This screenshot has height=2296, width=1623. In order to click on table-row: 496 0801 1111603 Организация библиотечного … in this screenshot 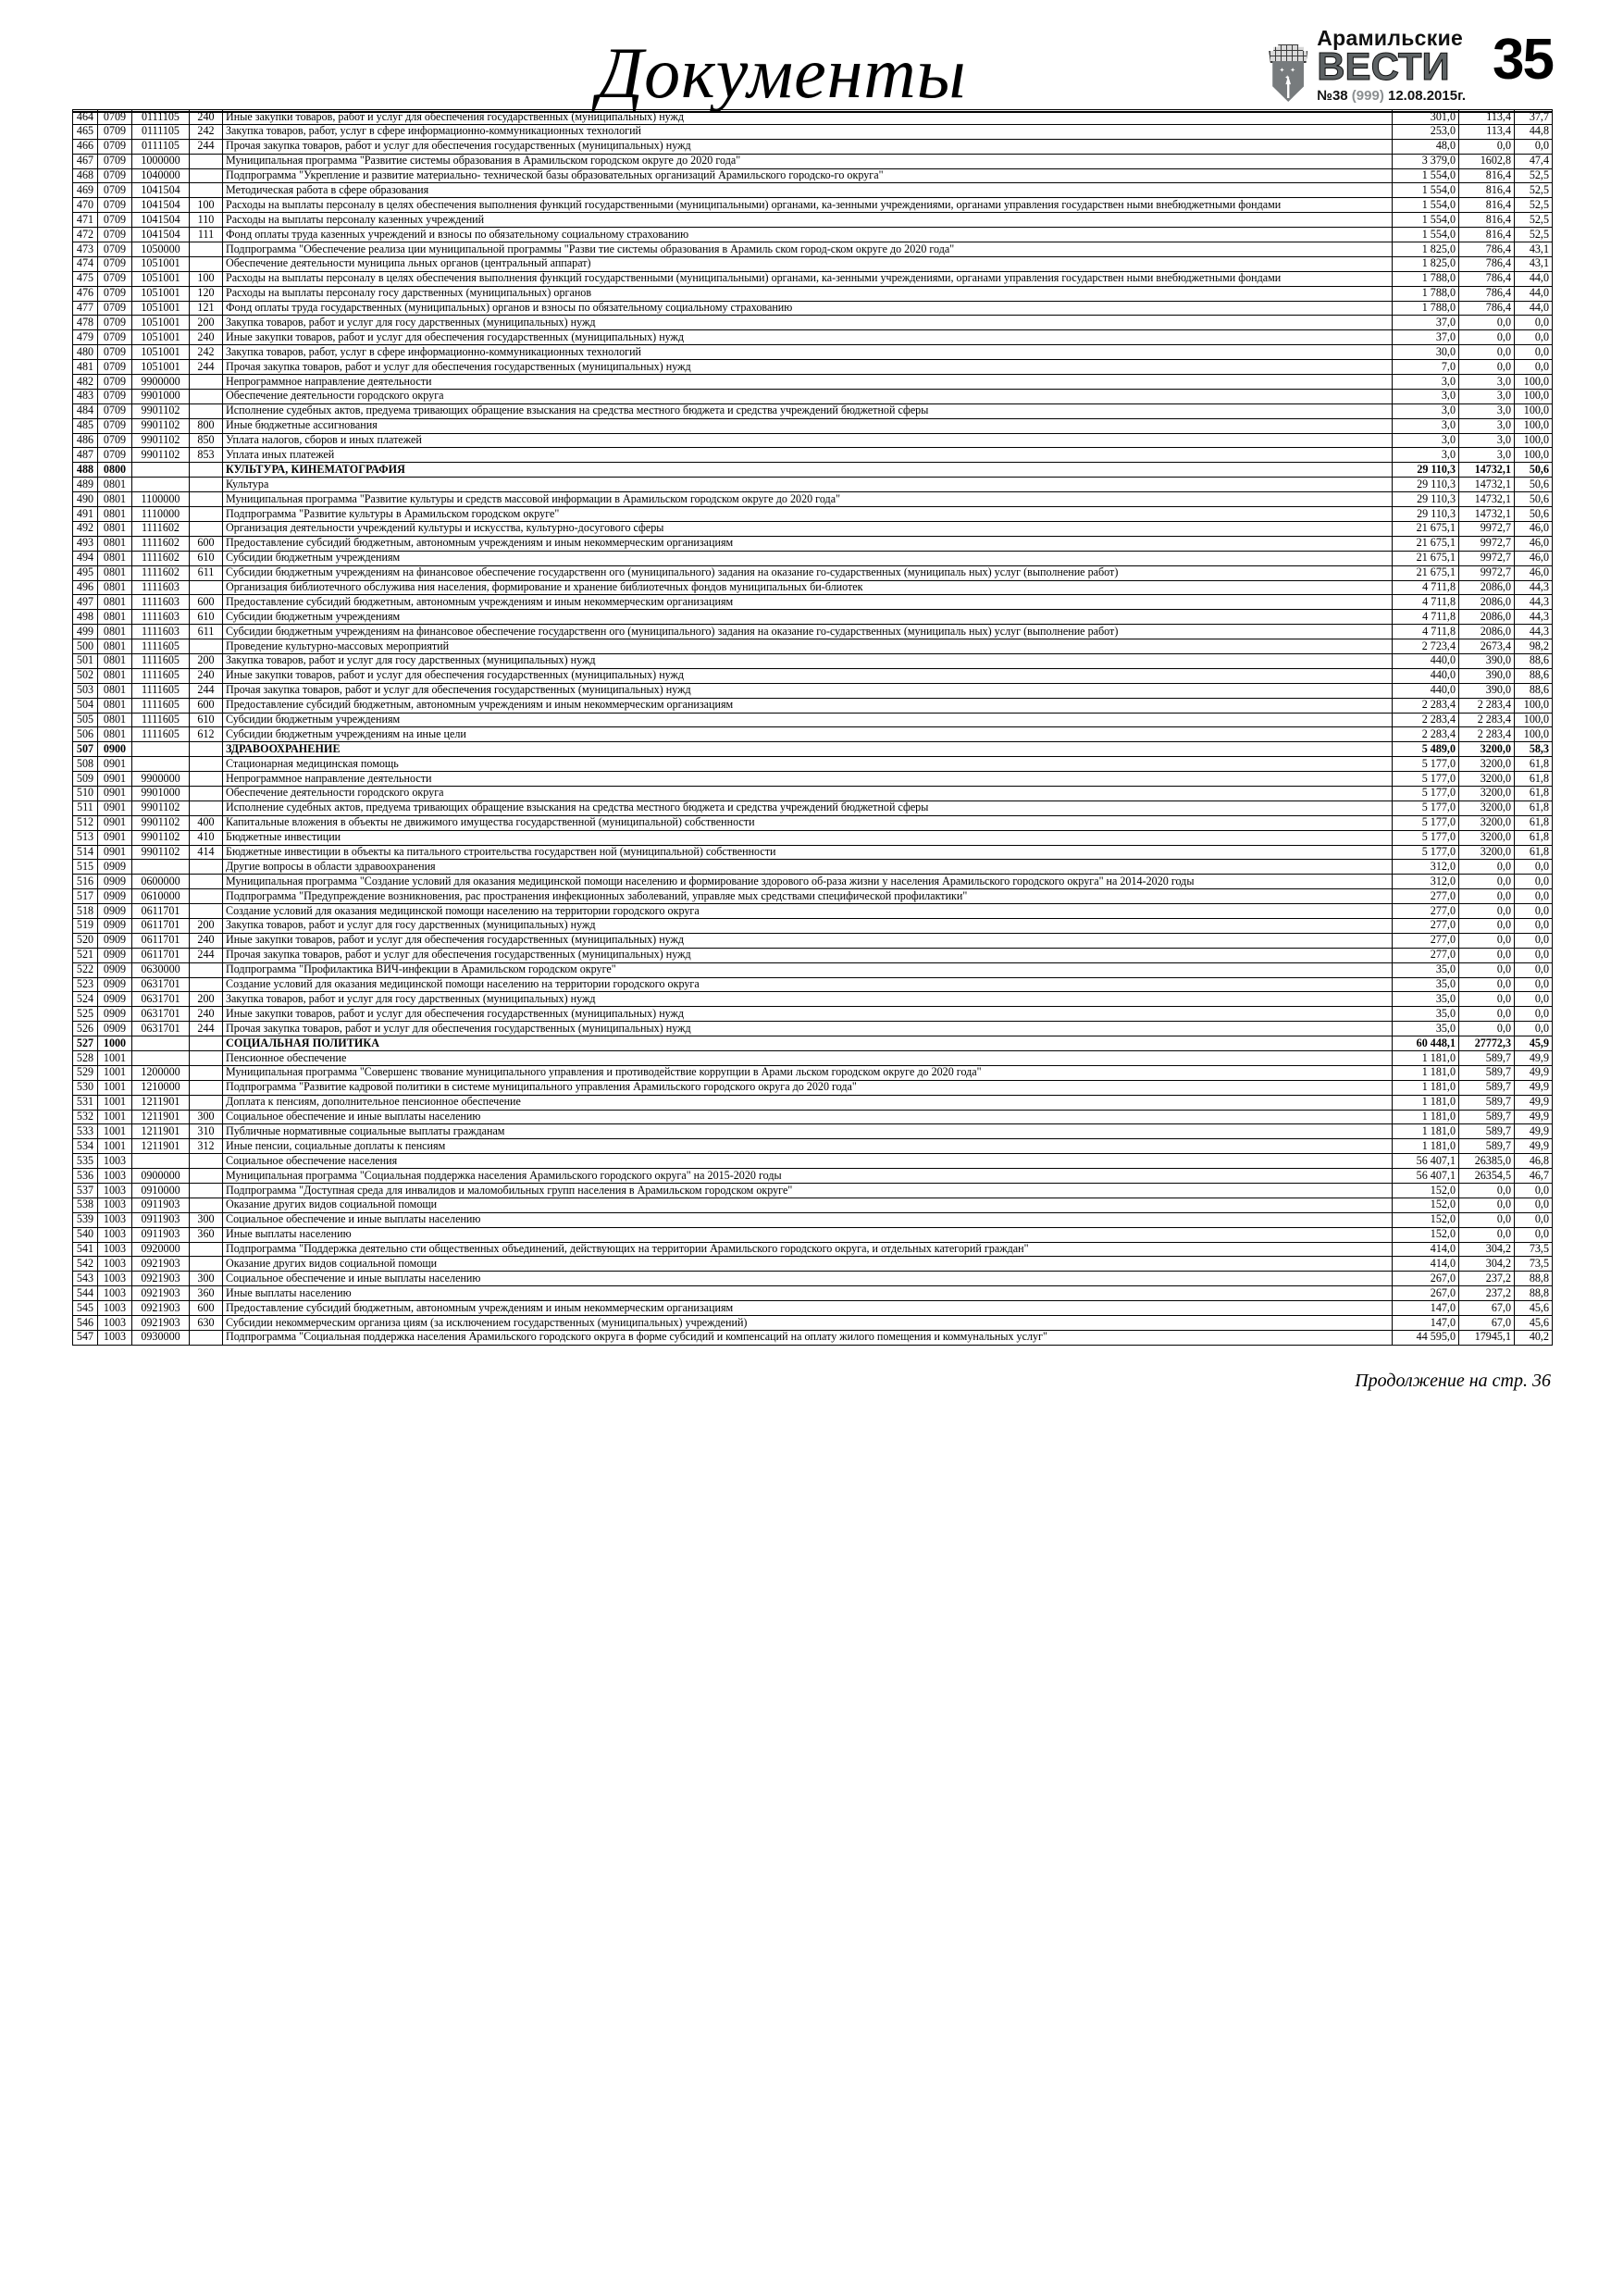, I will do `click(812, 587)`.